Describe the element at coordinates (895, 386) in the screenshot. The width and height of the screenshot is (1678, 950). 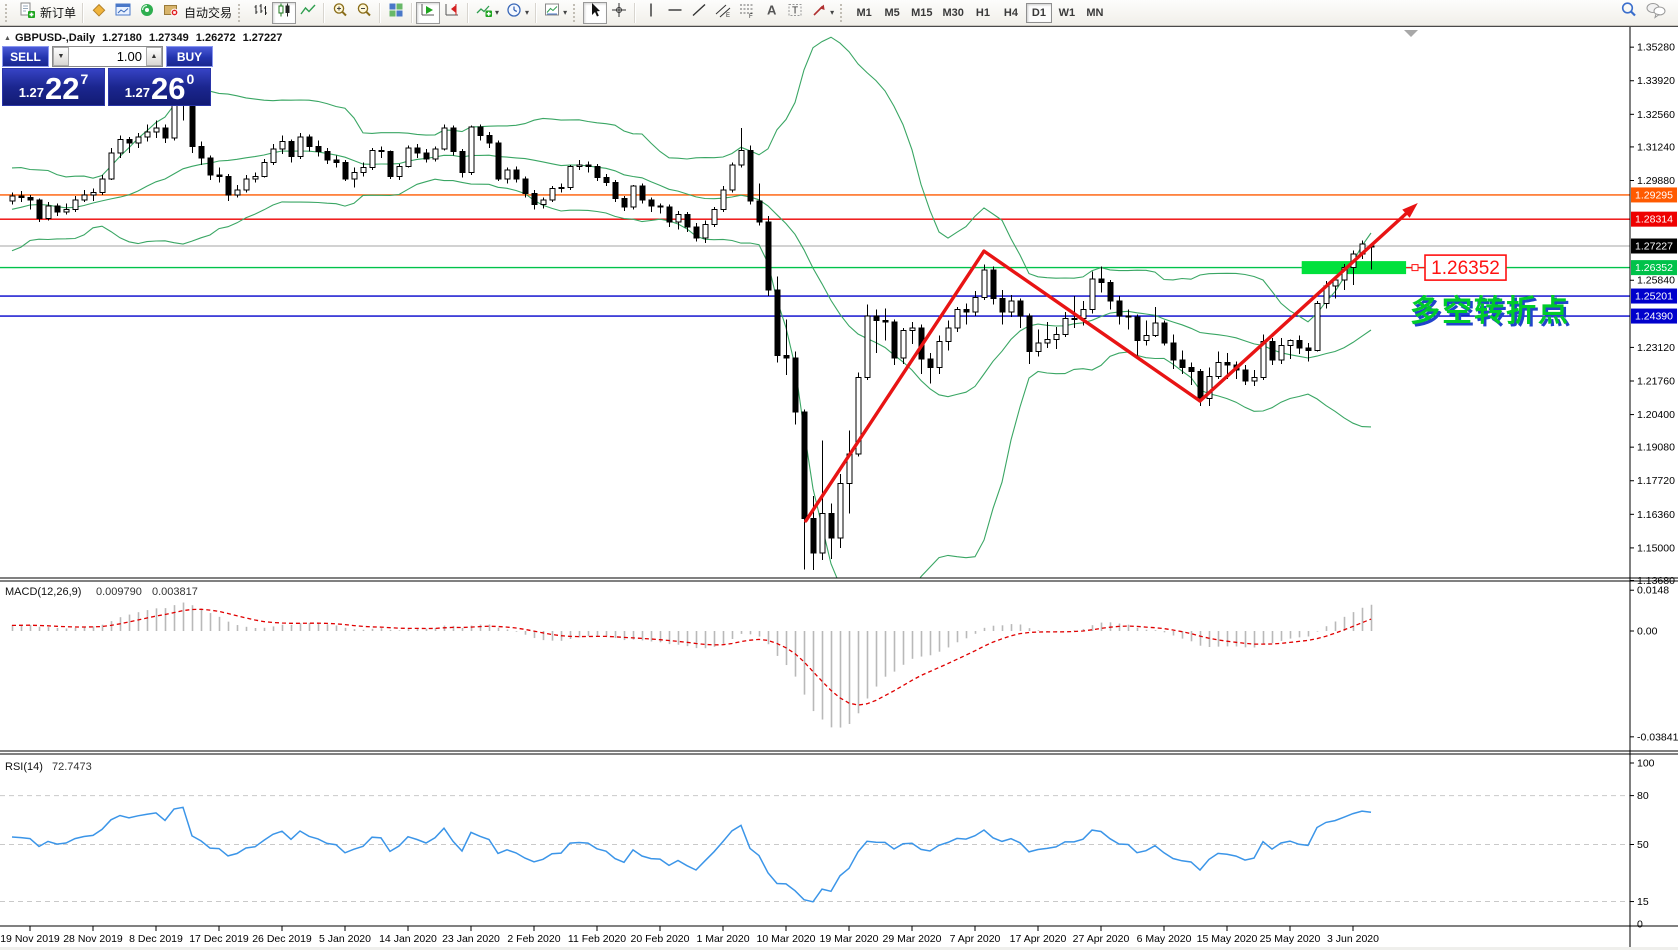
I see `trend-line` at that location.